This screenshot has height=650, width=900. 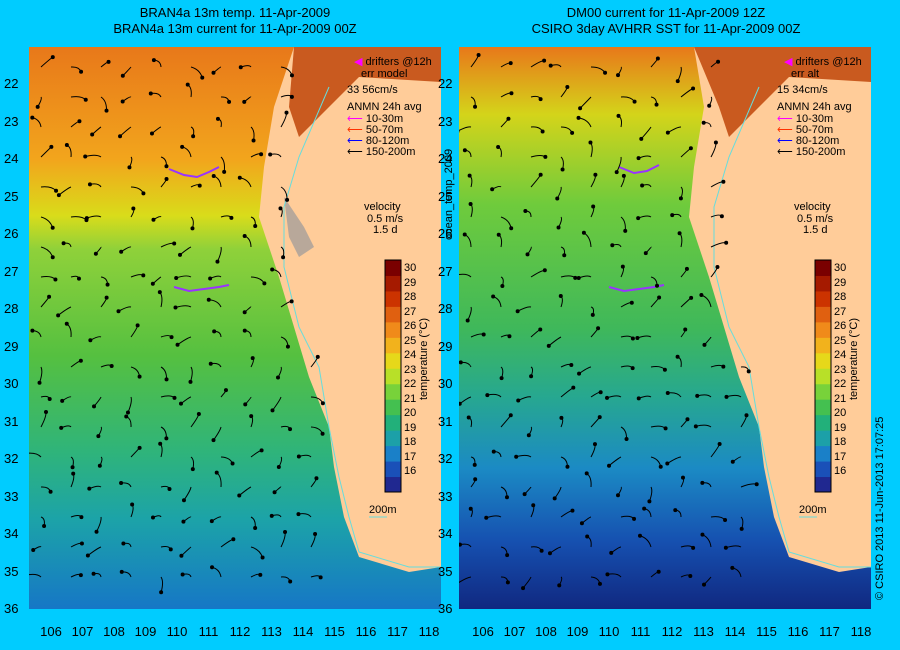 I want to click on lat-label: 27, so click(x=11, y=271).